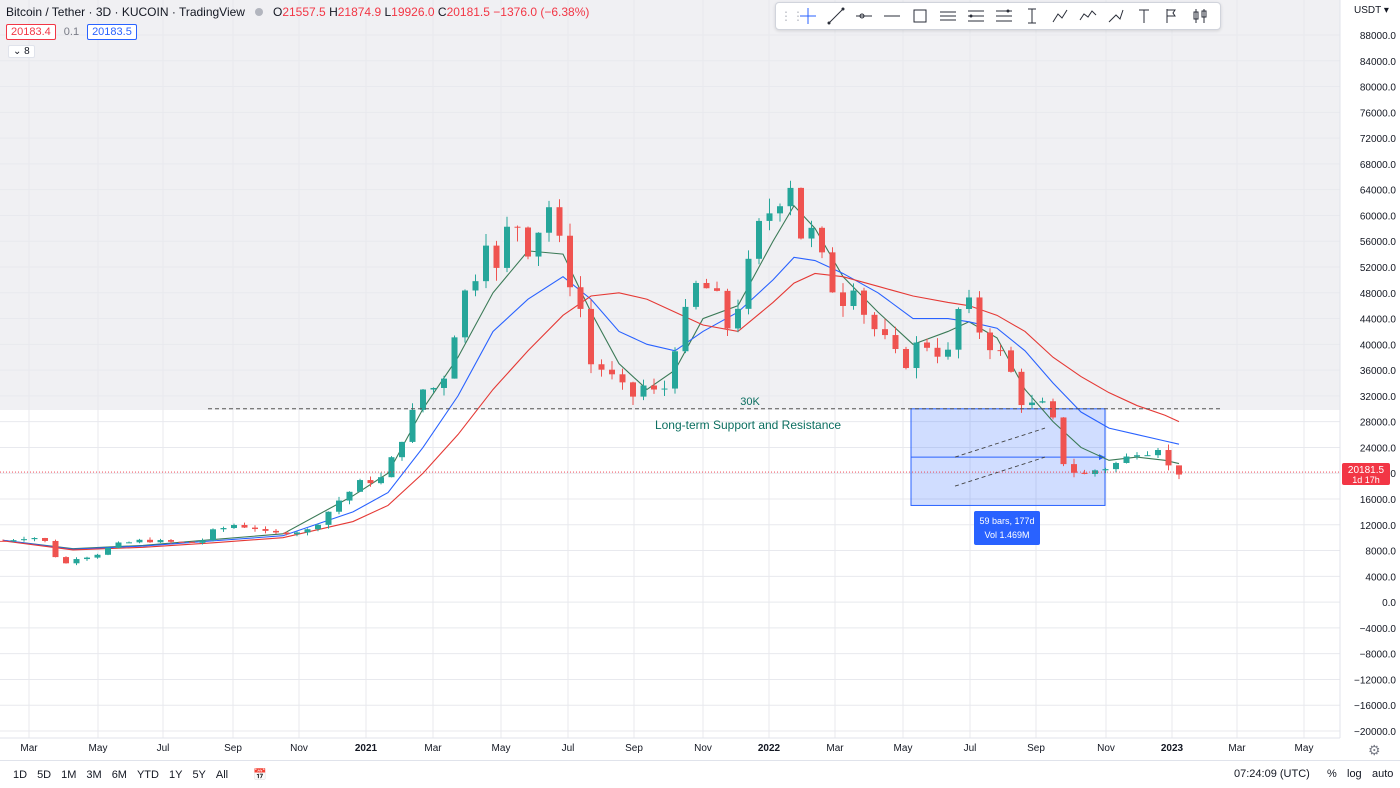 The height and width of the screenshot is (788, 1400). Describe the element at coordinates (948, 16) in the screenshot. I see `parallel-channel-icon` at that location.